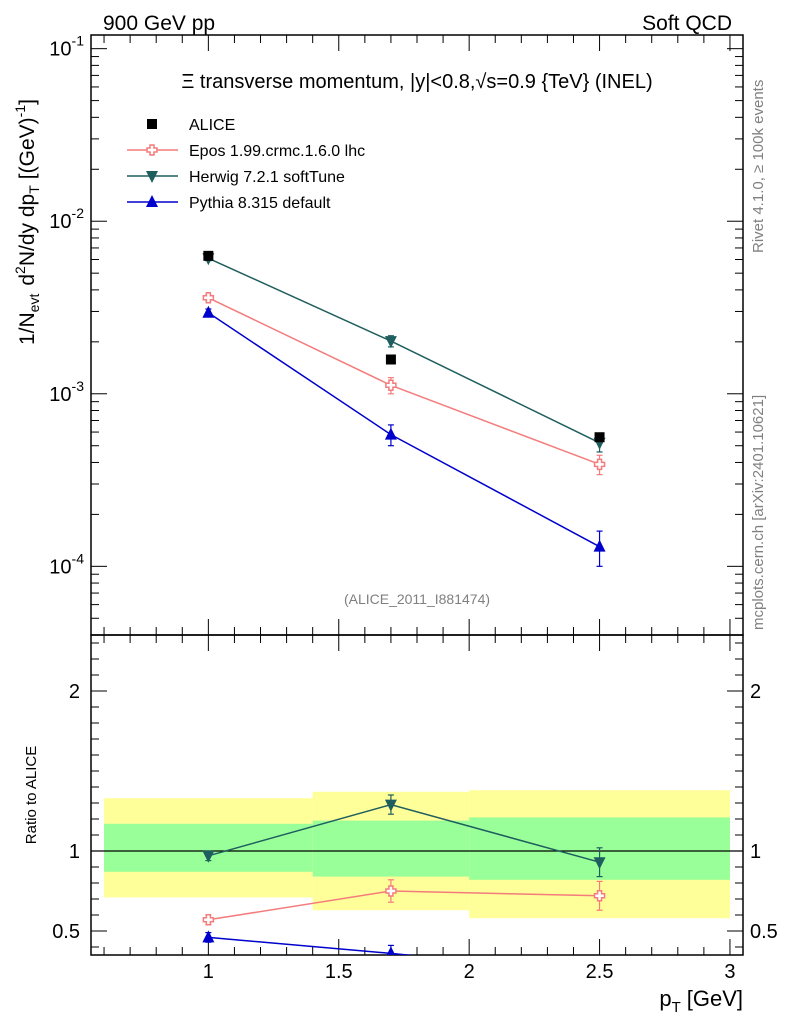 Image resolution: width=786 pixels, height=1024 pixels. I want to click on series-line-herwig, so click(404, 350).